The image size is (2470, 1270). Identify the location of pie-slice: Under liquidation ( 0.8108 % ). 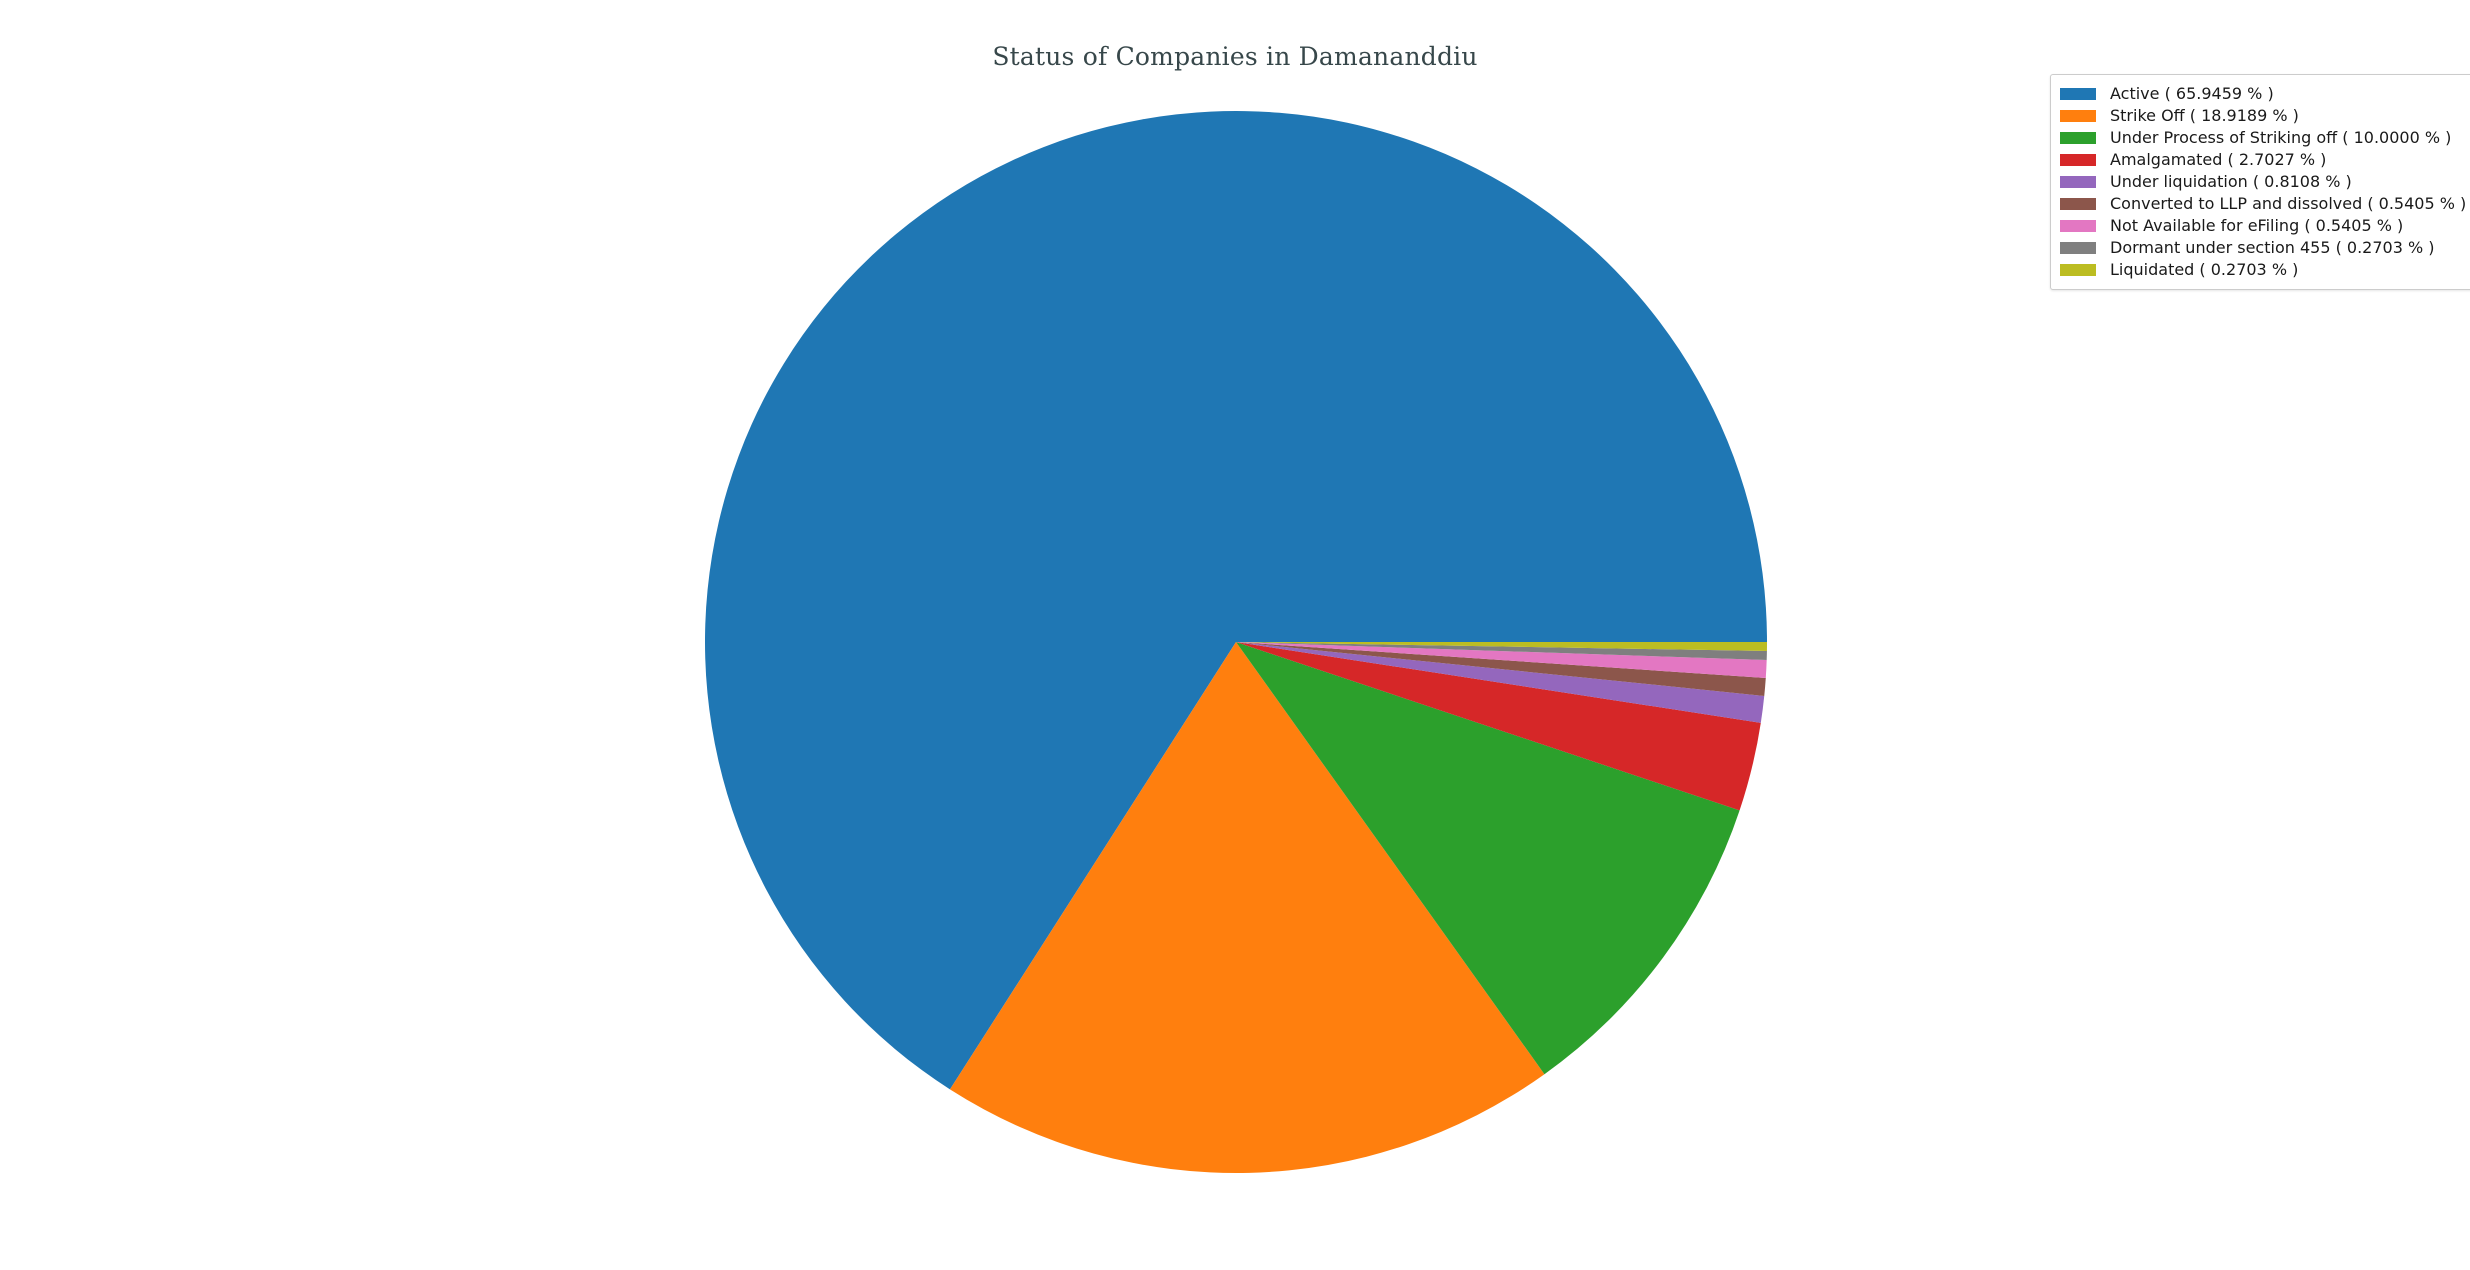
(1500, 682).